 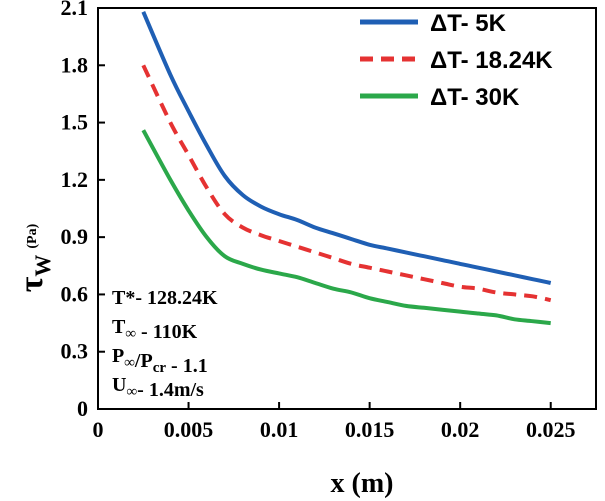 What do you see at coordinates (189, 429) in the screenshot?
I see `x-tick-label: 0.005` at bounding box center [189, 429].